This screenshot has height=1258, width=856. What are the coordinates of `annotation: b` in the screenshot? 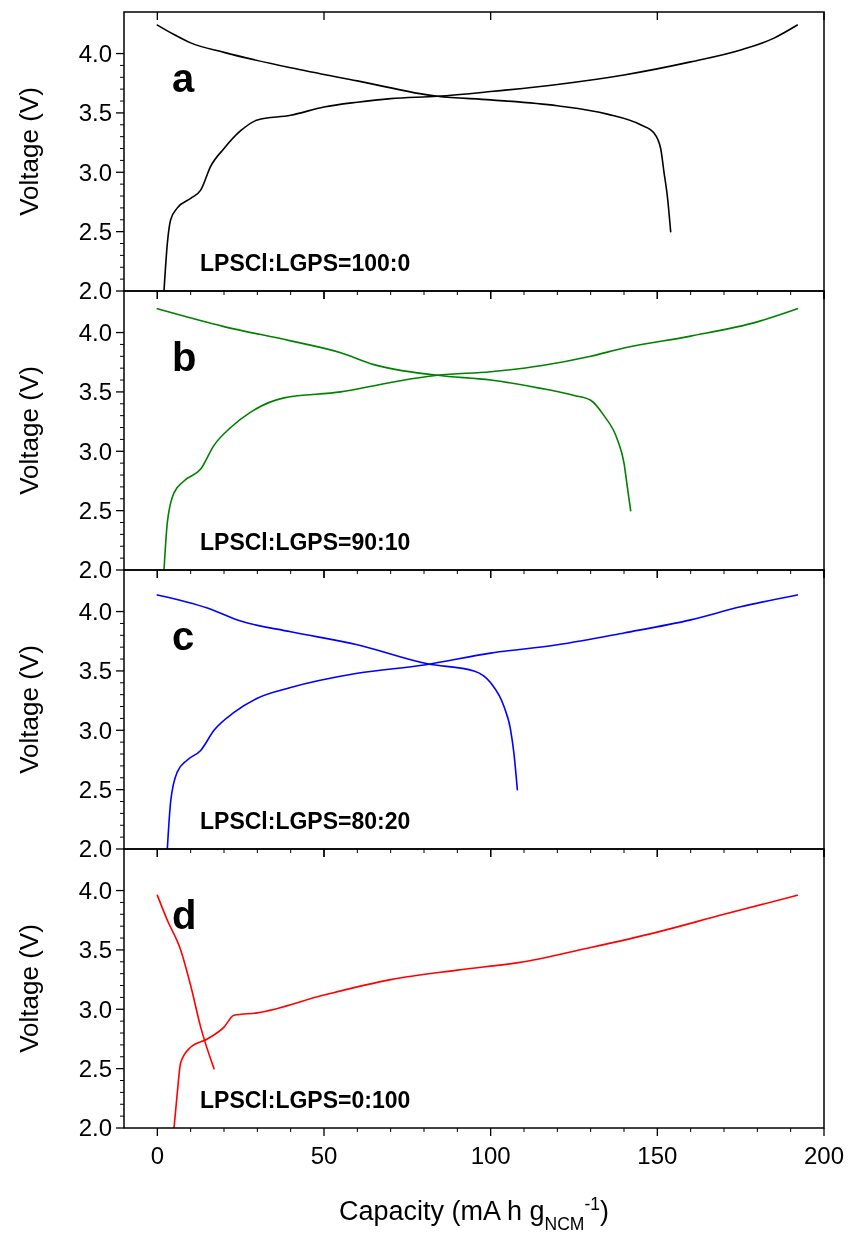 It's located at (184, 357).